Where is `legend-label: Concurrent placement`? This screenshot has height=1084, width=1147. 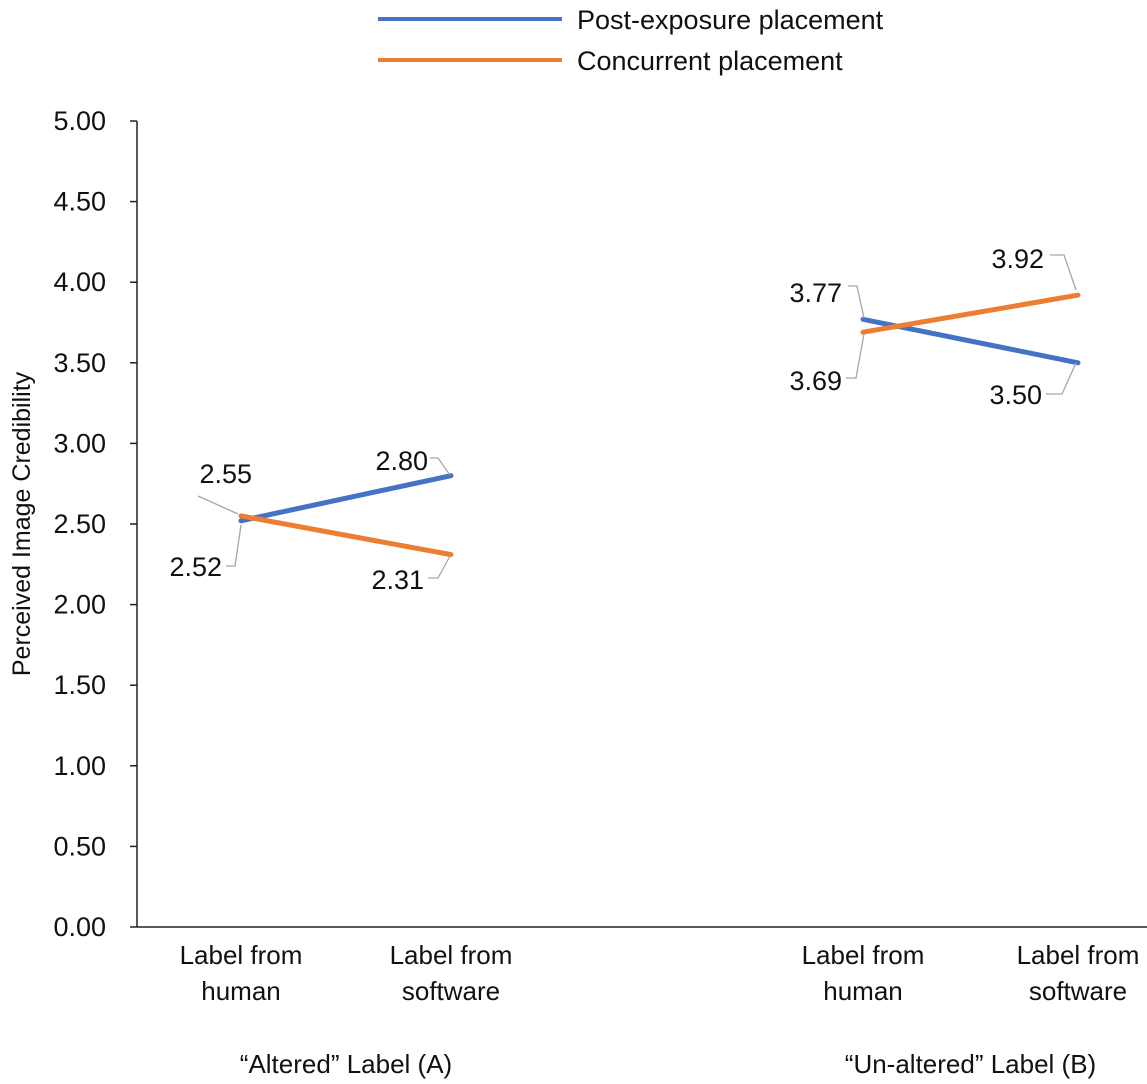
legend-label: Concurrent placement is located at coordinates (710, 61).